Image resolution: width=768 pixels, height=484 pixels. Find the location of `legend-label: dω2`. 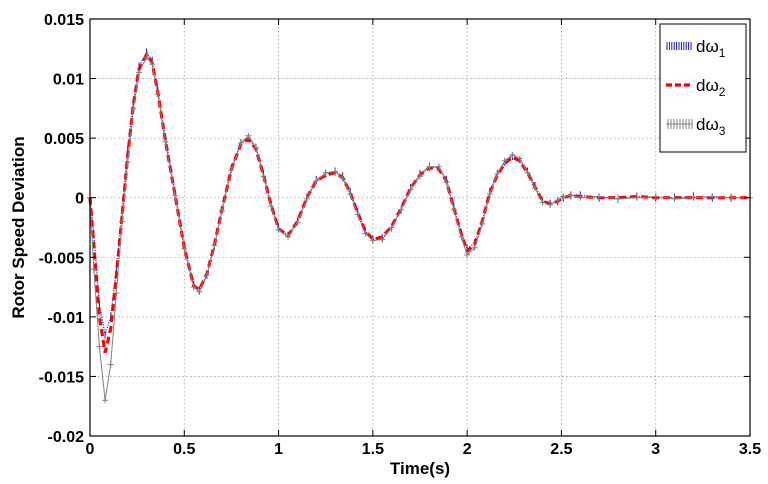

legend-label: dω2 is located at coordinates (711, 87).